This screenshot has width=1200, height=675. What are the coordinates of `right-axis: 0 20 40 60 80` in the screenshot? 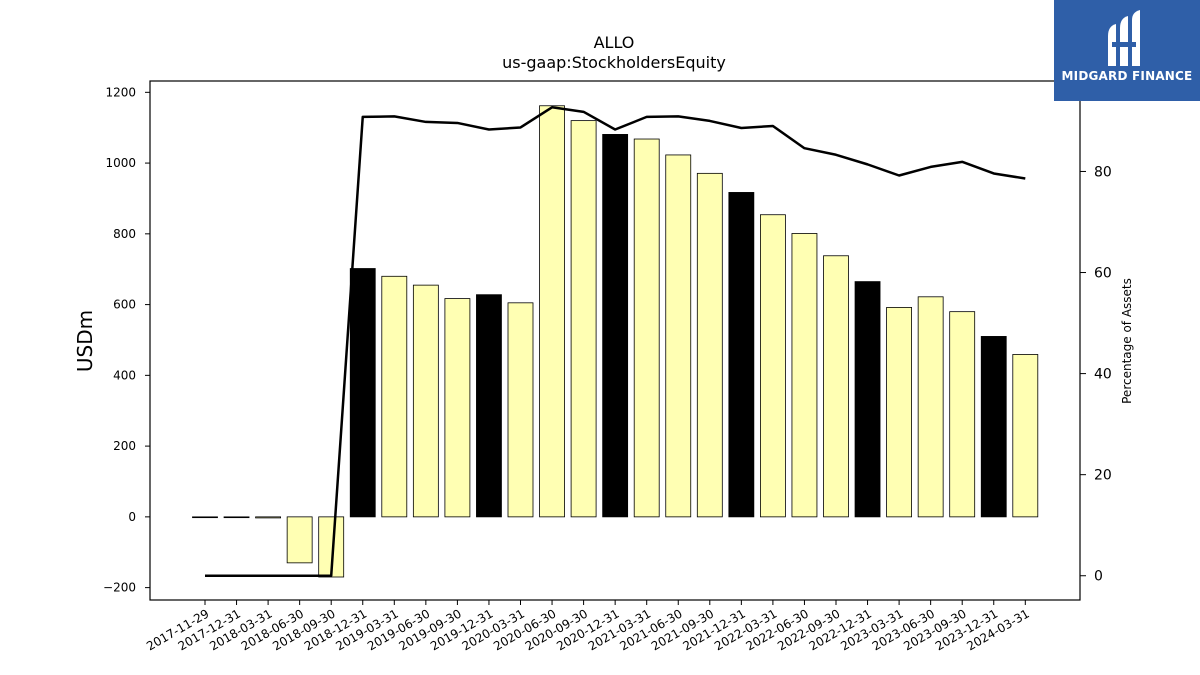 It's located at (1096, 374).